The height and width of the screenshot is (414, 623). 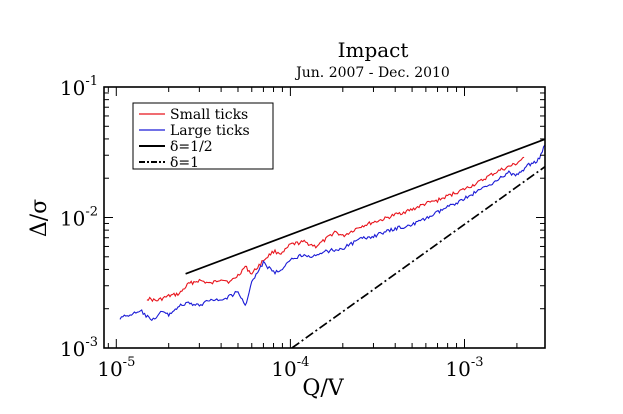 I want to click on x-tick-label-1: 10⁻⁵, so click(x=116, y=368).